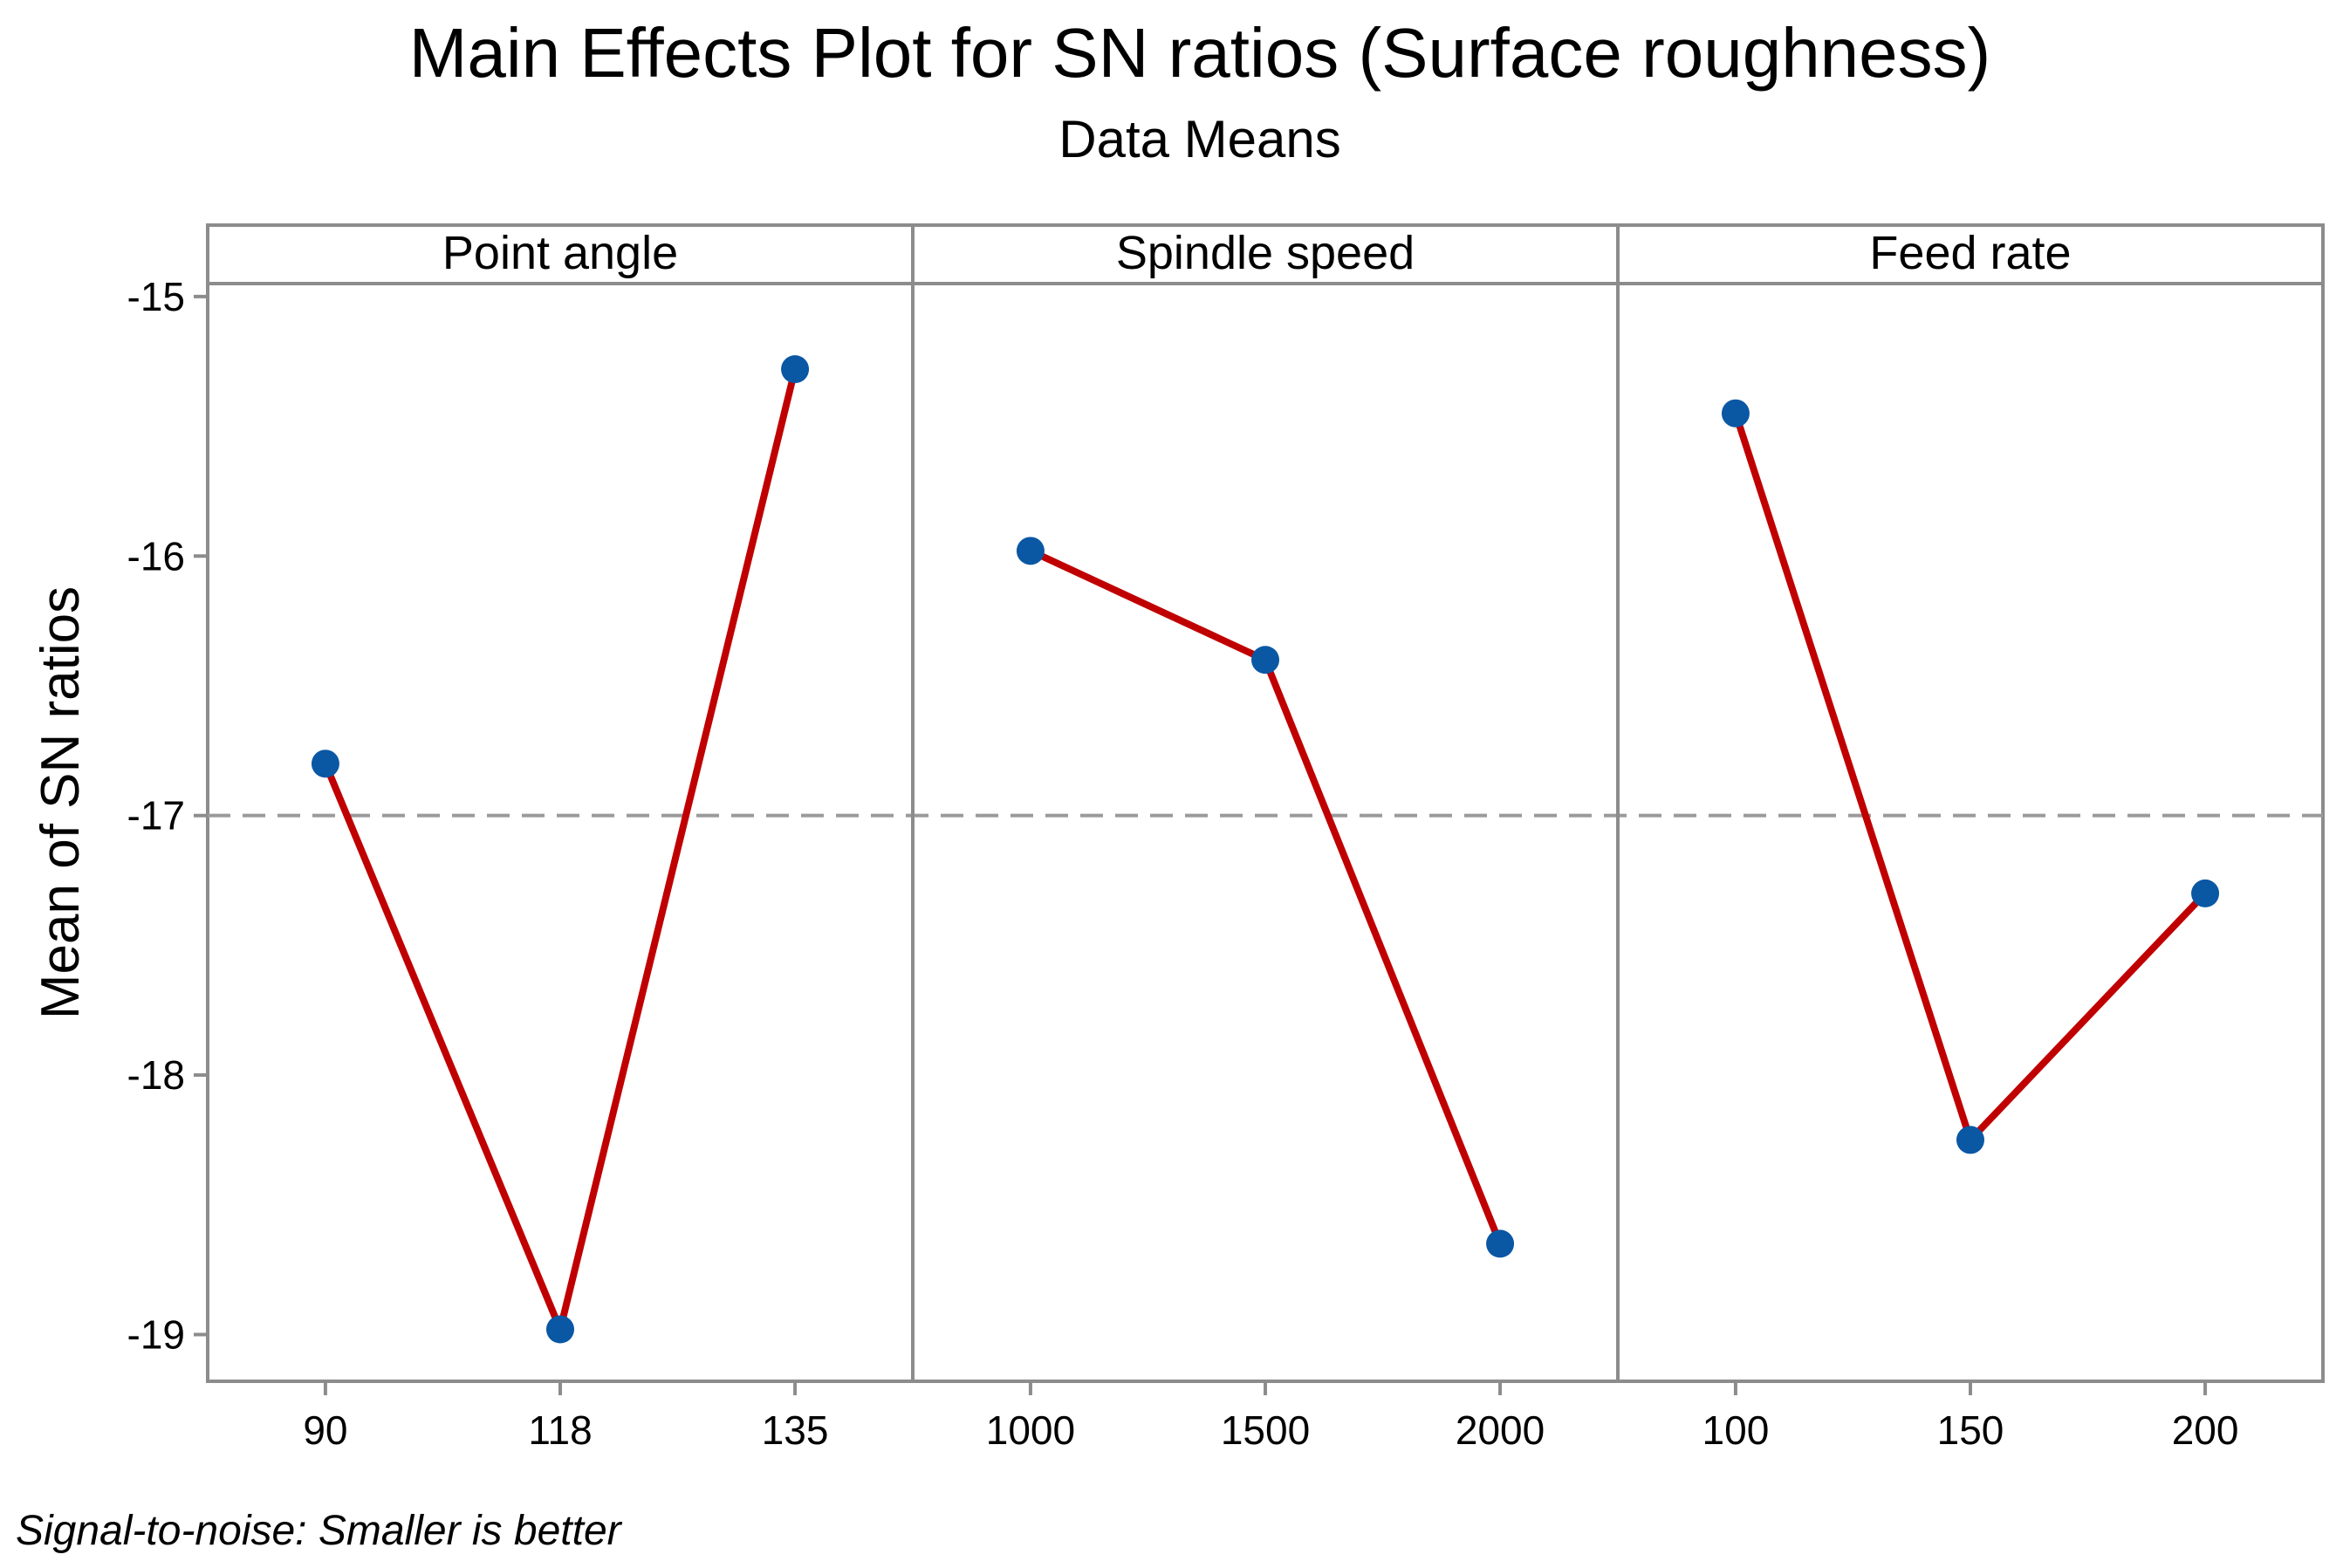 This screenshot has width=2343, height=1568. I want to click on x-tick-label: 135, so click(795, 1430).